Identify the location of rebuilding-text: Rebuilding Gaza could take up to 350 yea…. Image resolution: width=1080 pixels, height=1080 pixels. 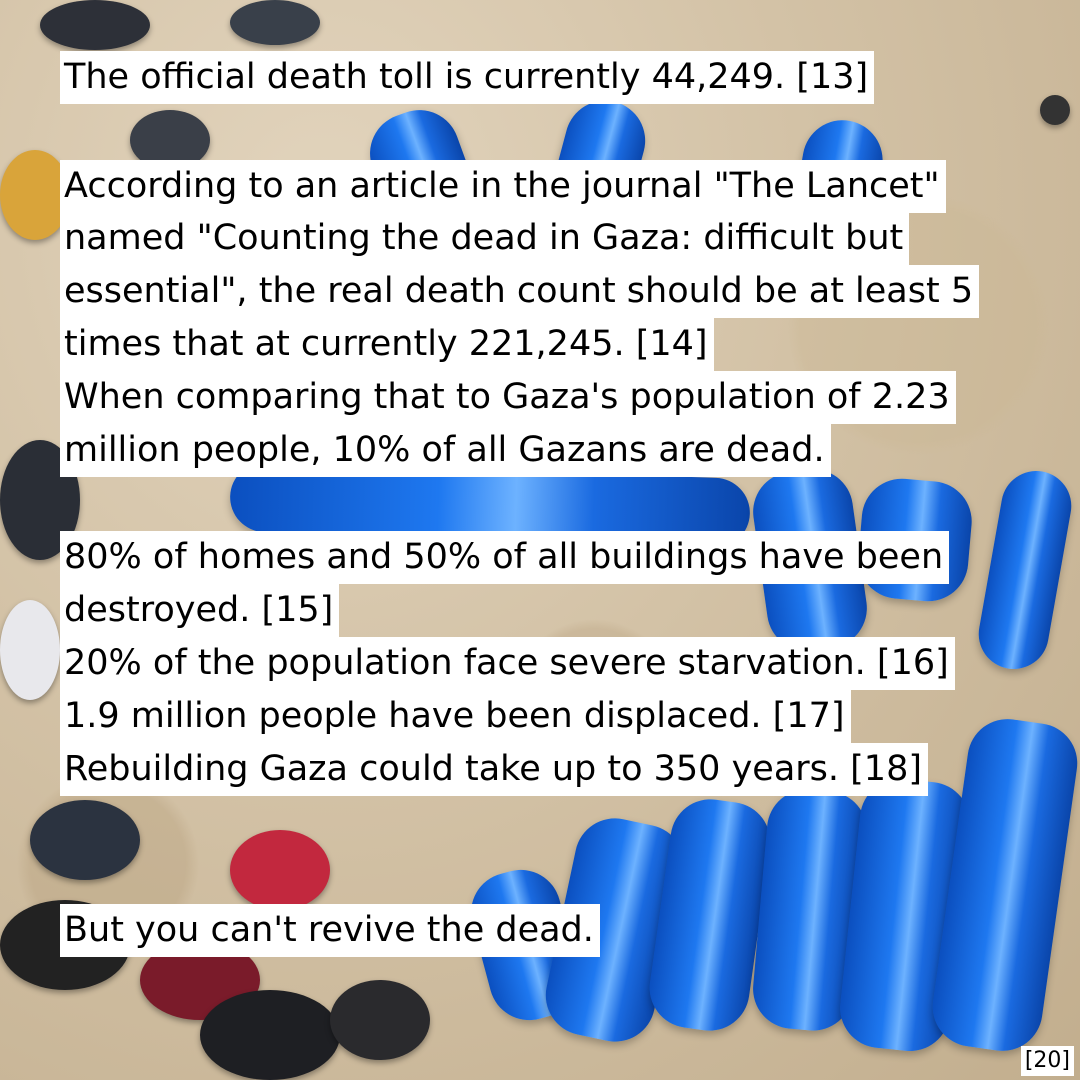
(494, 769).